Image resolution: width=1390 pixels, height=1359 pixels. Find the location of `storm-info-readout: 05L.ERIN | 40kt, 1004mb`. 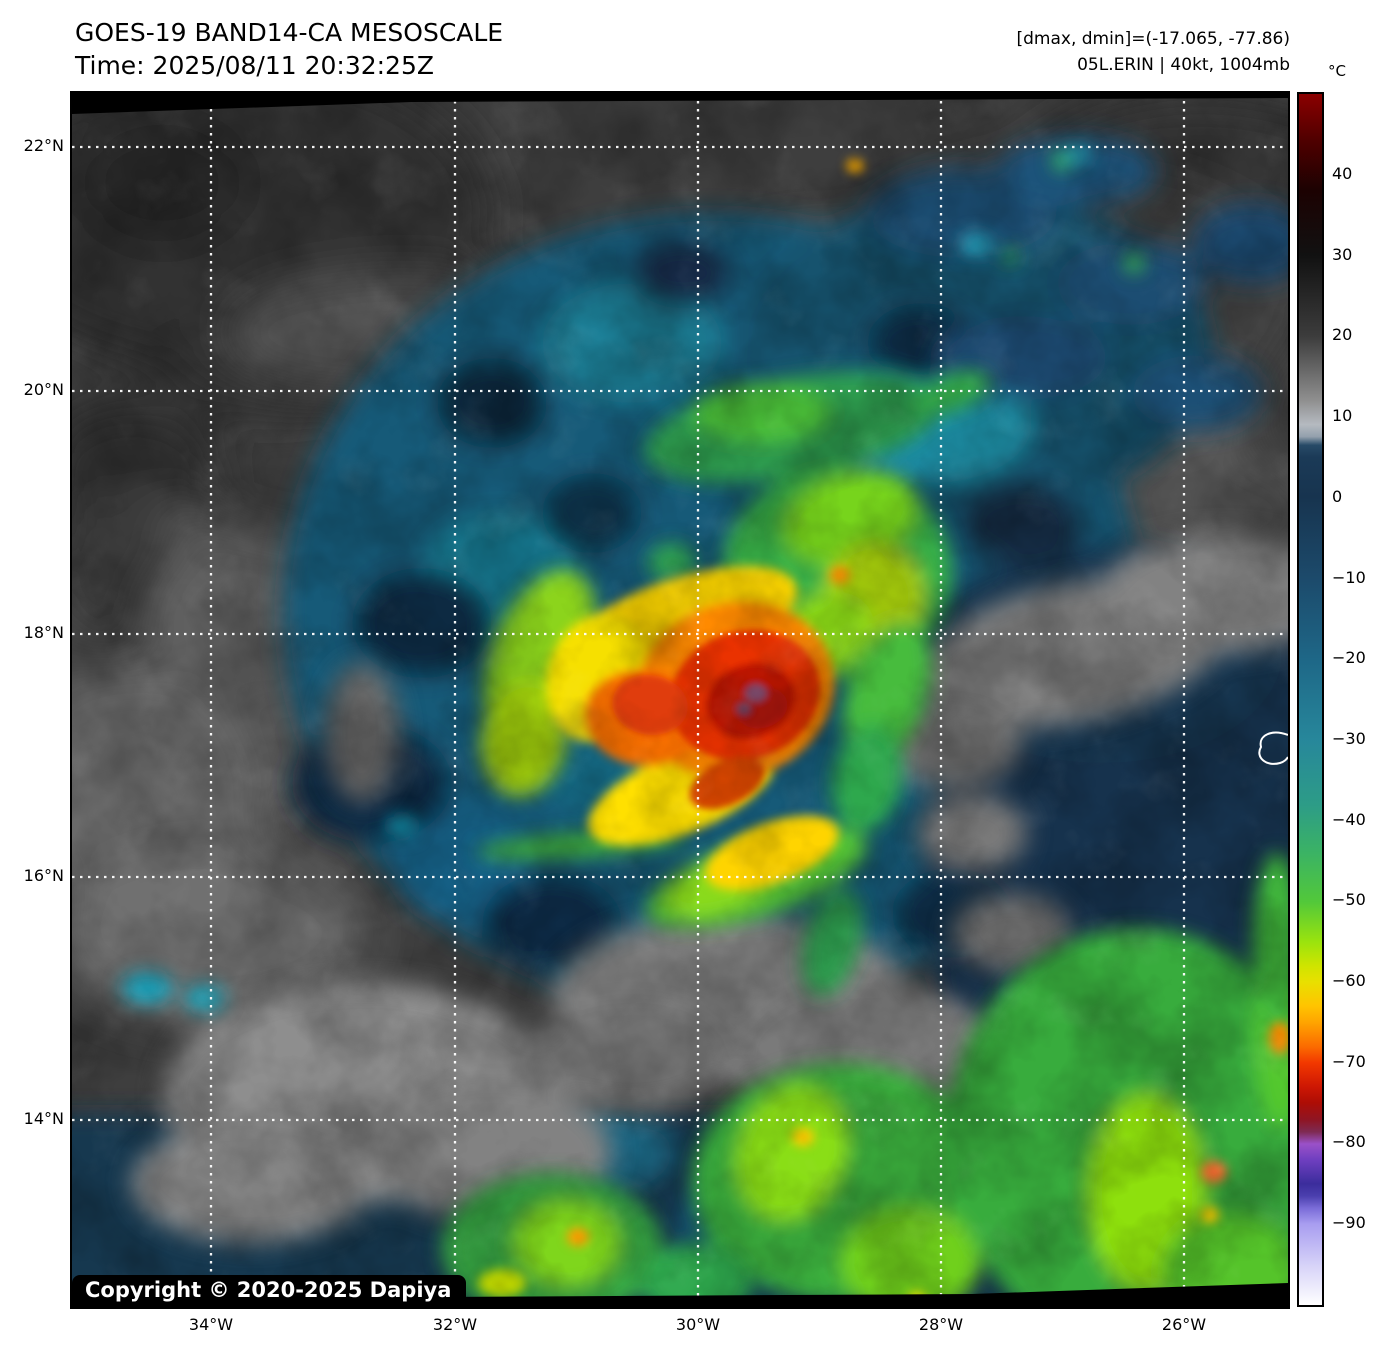

storm-info-readout: 05L.ERIN | 40kt, 1004mb is located at coordinates (1183, 65).